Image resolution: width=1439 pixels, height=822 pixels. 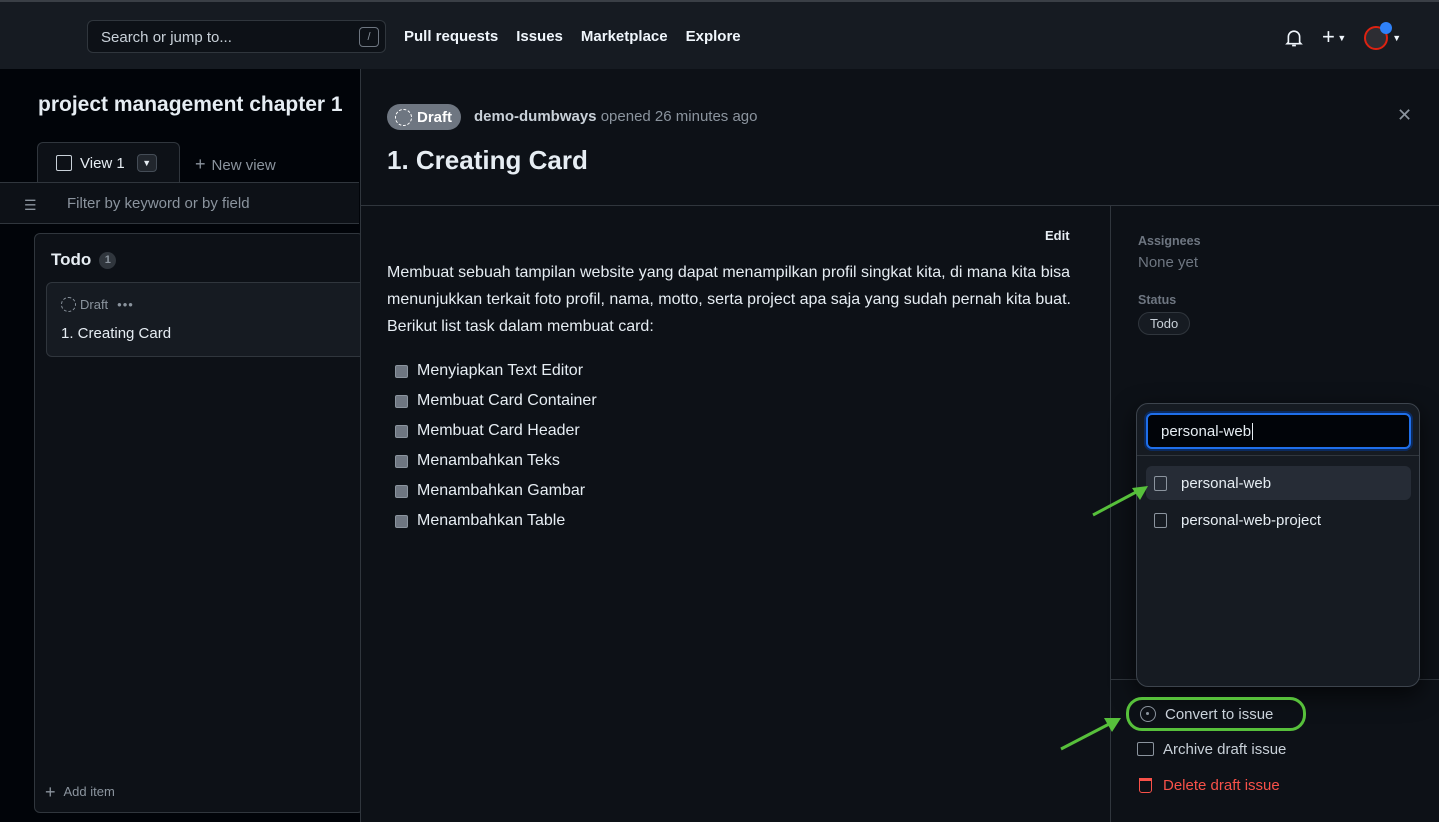 What do you see at coordinates (1397, 38) in the screenshot?
I see `avatar-chevron-down-icon: ▼` at bounding box center [1397, 38].